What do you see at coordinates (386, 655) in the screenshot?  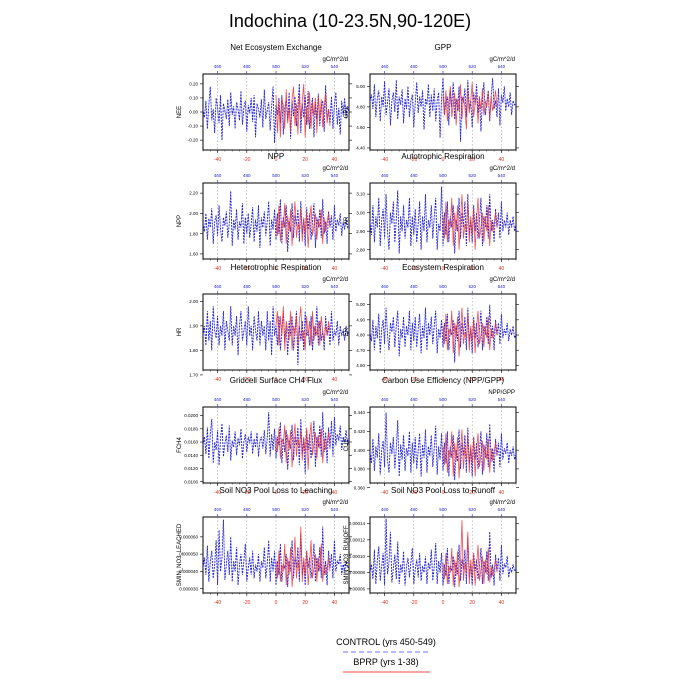 I see `legend: CONTROL (yrs 450-549) BPRP (yrs 1-38)` at bounding box center [386, 655].